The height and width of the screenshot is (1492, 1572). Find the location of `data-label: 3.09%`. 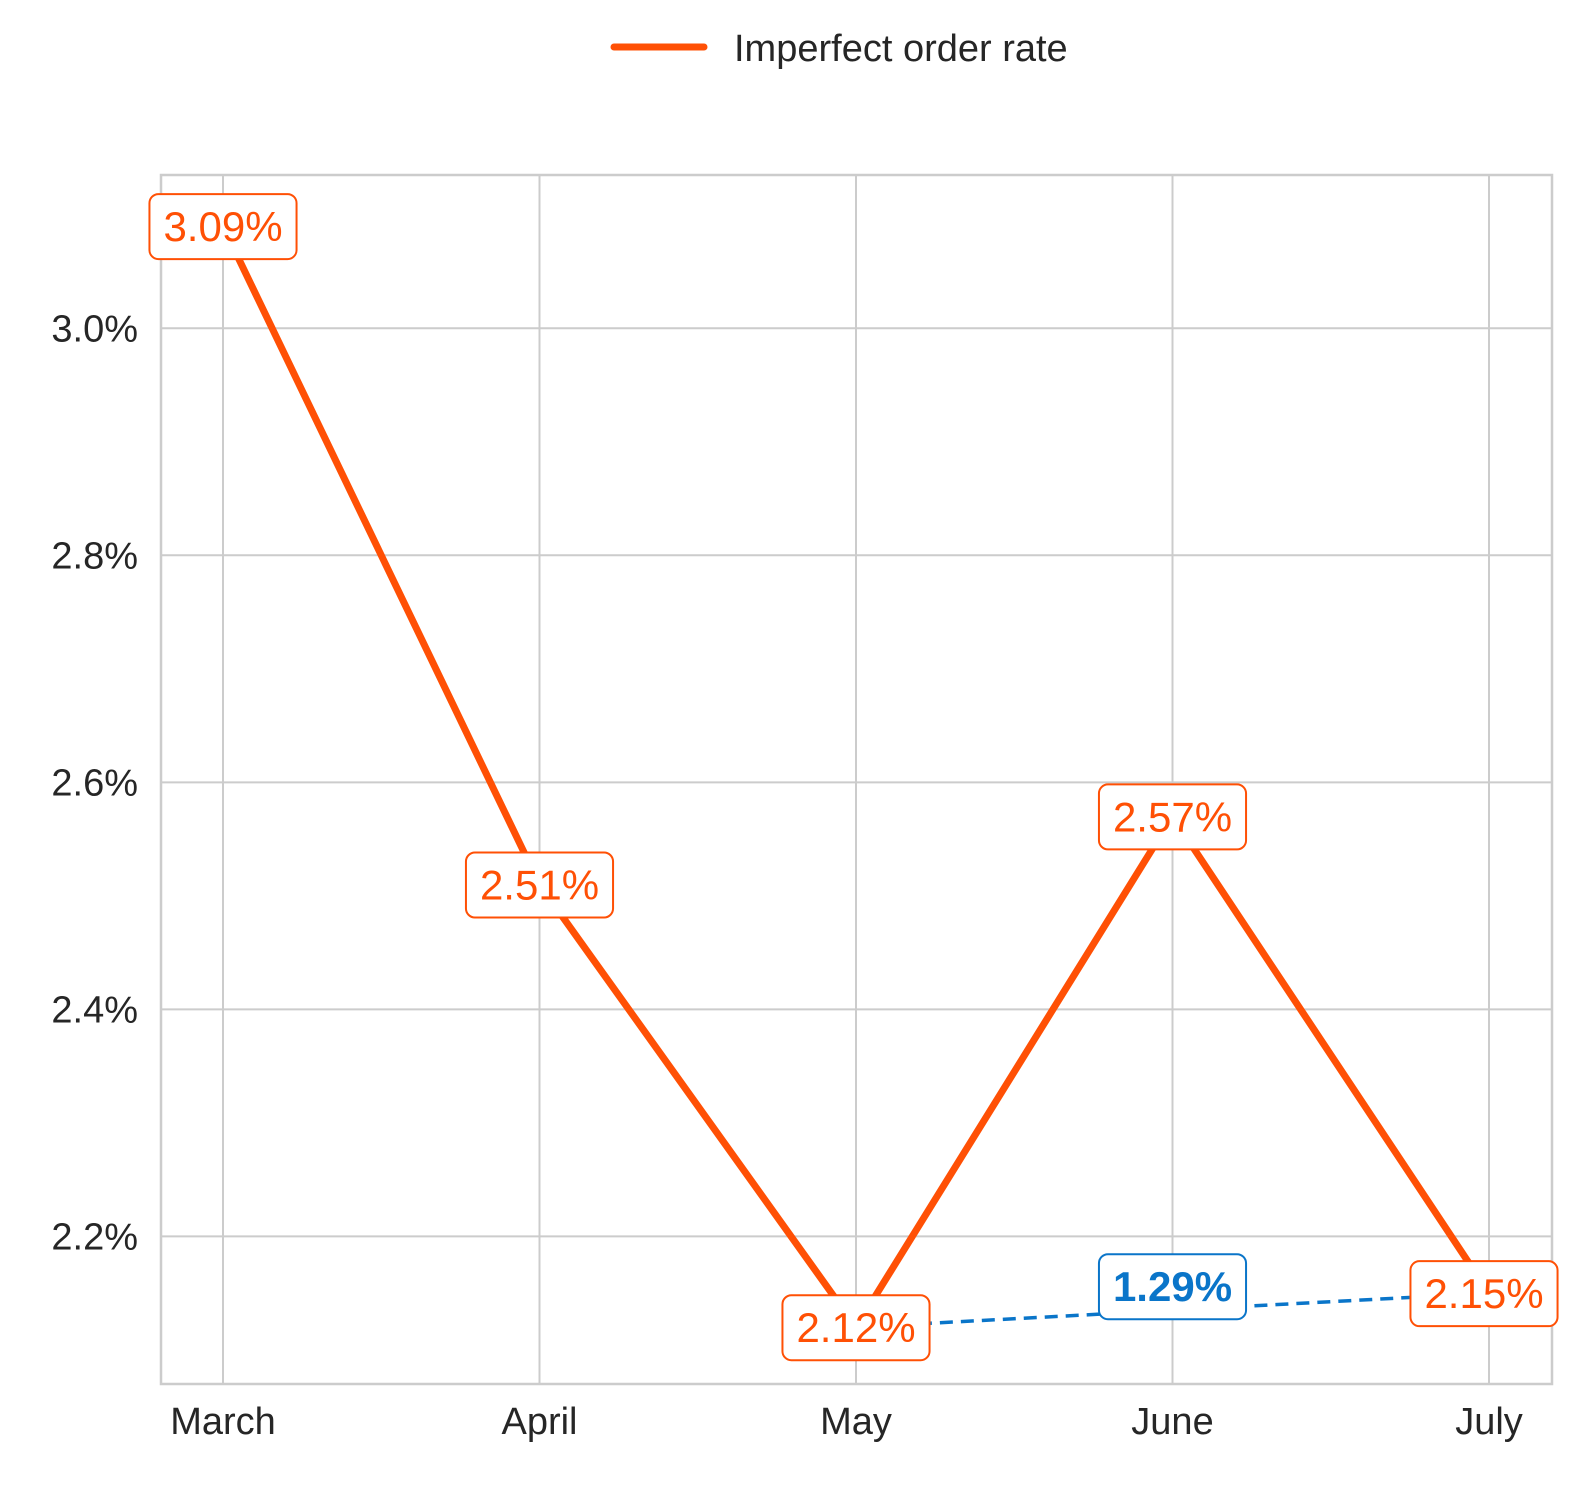

data-label: 3.09% is located at coordinates (223, 227).